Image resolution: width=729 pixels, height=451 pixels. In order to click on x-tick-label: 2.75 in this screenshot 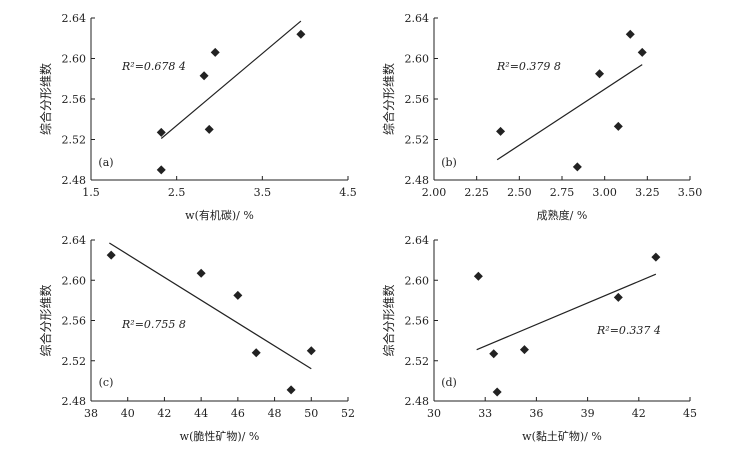, I will do `click(562, 192)`.